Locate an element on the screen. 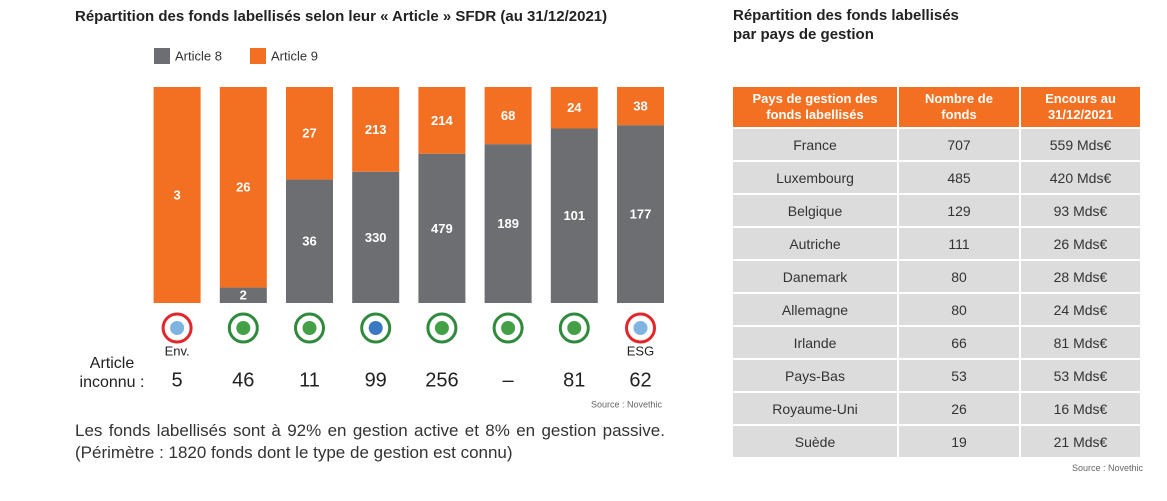 This screenshot has height=501, width=1167. value-label: 24 is located at coordinates (574, 107).